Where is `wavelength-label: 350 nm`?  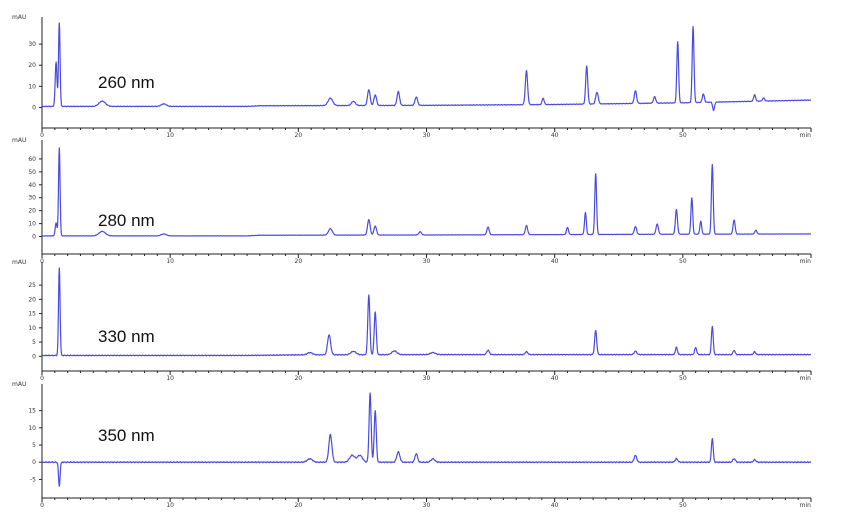 wavelength-label: 350 nm is located at coordinates (126, 435).